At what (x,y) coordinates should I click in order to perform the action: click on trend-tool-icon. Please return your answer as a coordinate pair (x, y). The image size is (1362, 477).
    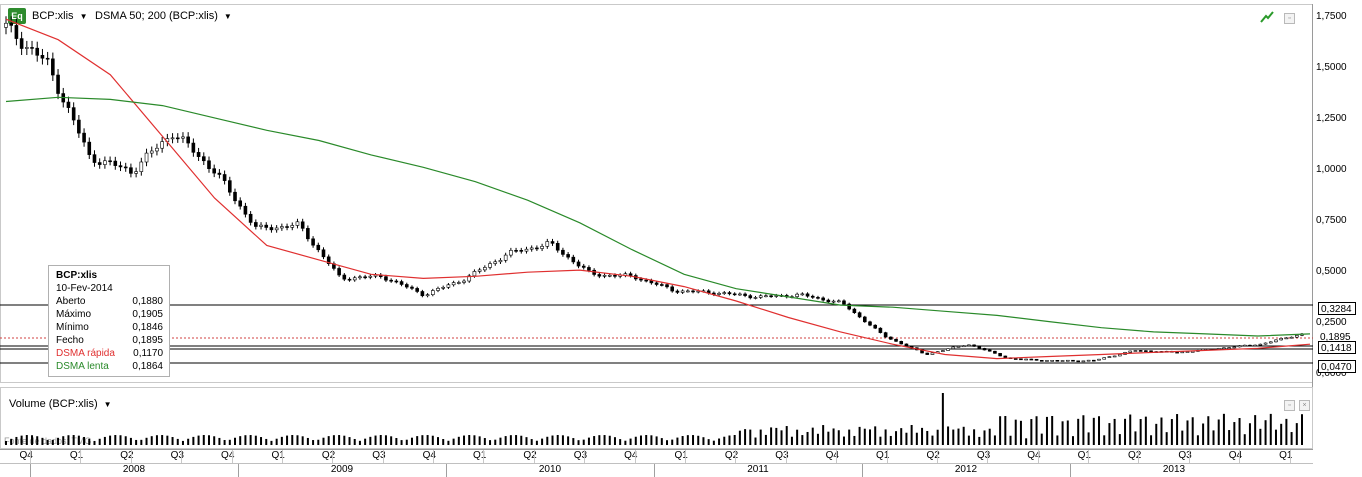
    Looking at the image, I should click on (1267, 17).